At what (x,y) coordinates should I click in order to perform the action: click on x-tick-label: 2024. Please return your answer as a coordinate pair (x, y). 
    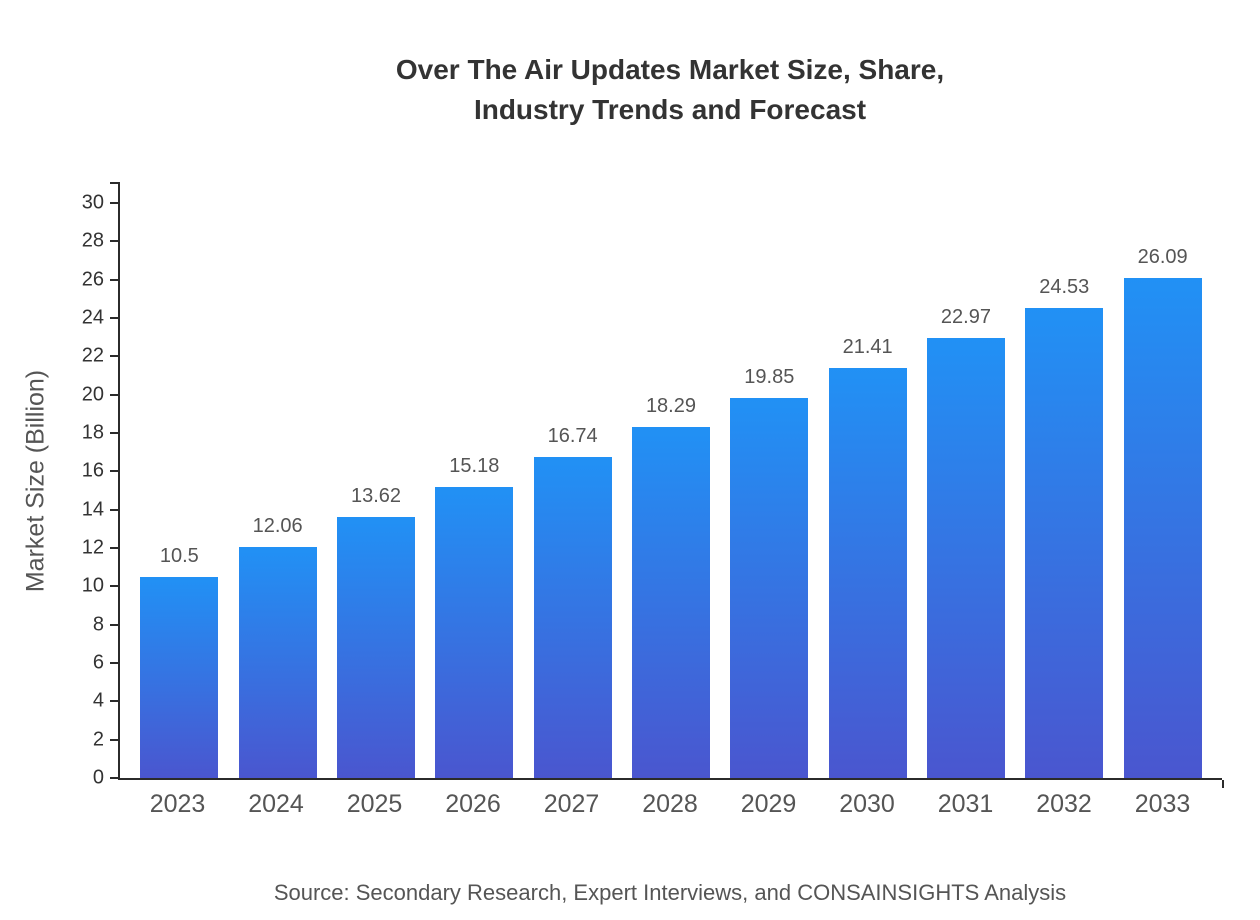
    Looking at the image, I should click on (276, 804).